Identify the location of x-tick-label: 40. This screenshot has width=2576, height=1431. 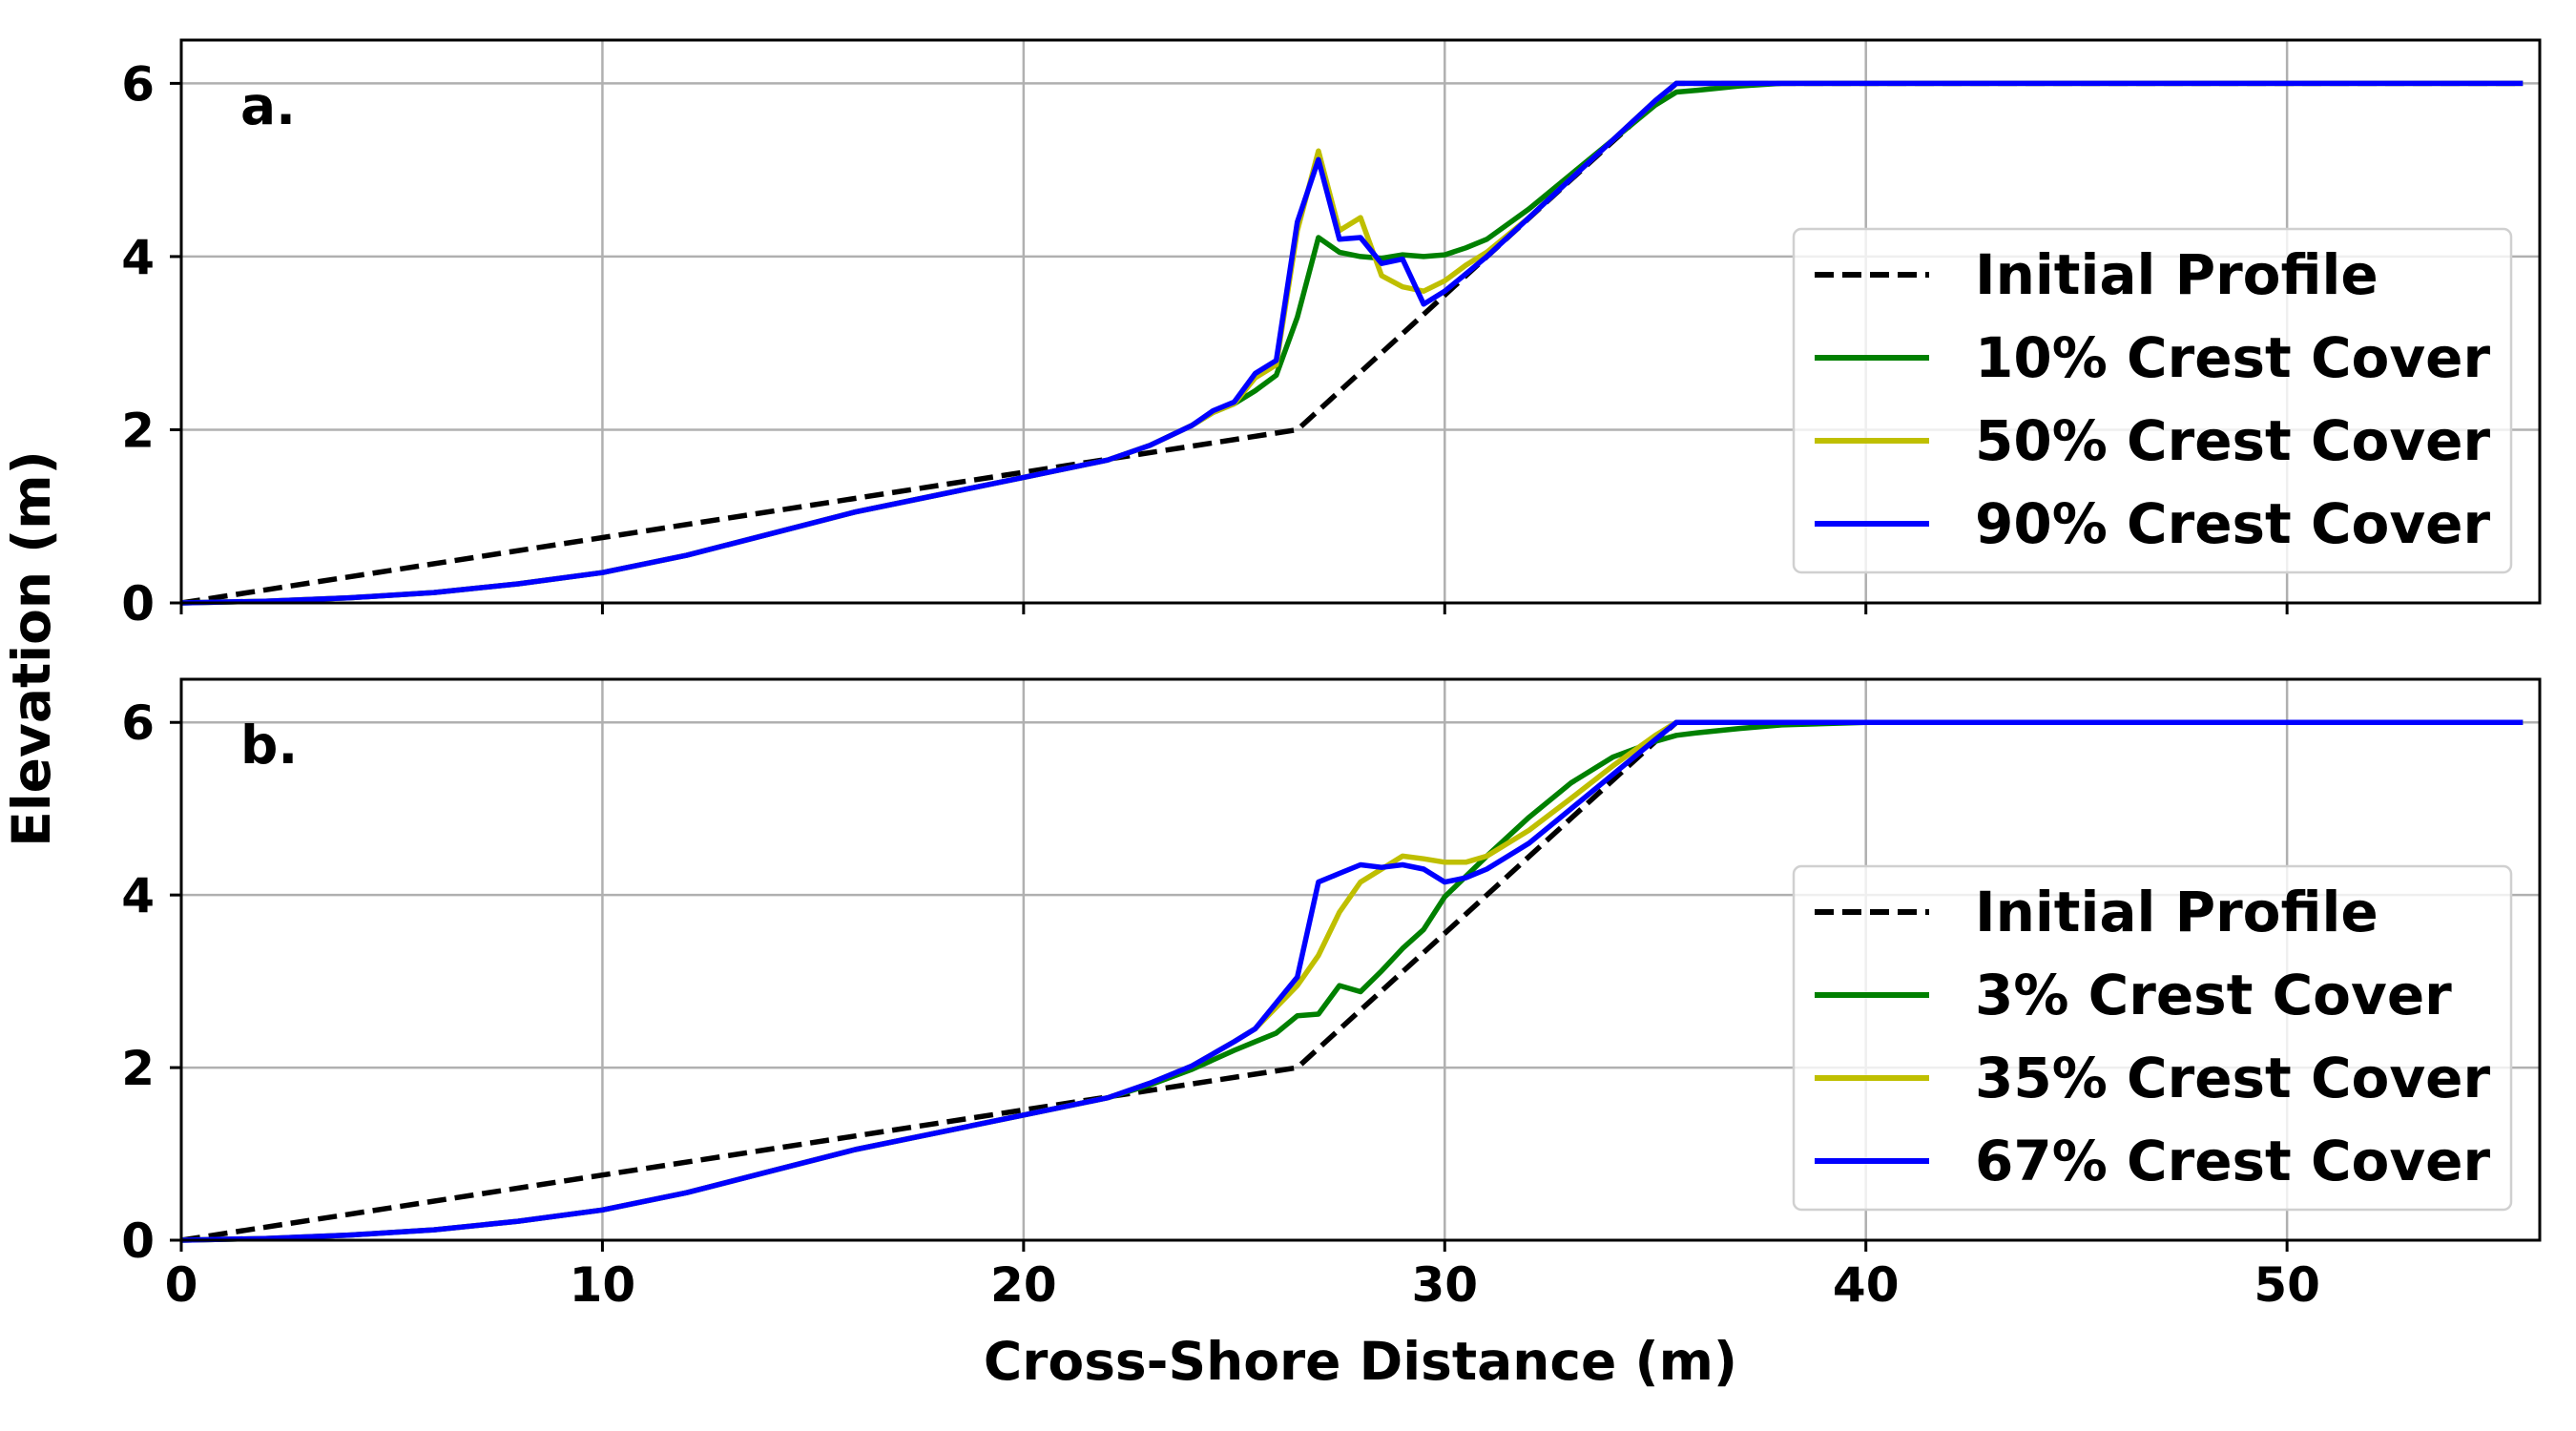
(1866, 1285).